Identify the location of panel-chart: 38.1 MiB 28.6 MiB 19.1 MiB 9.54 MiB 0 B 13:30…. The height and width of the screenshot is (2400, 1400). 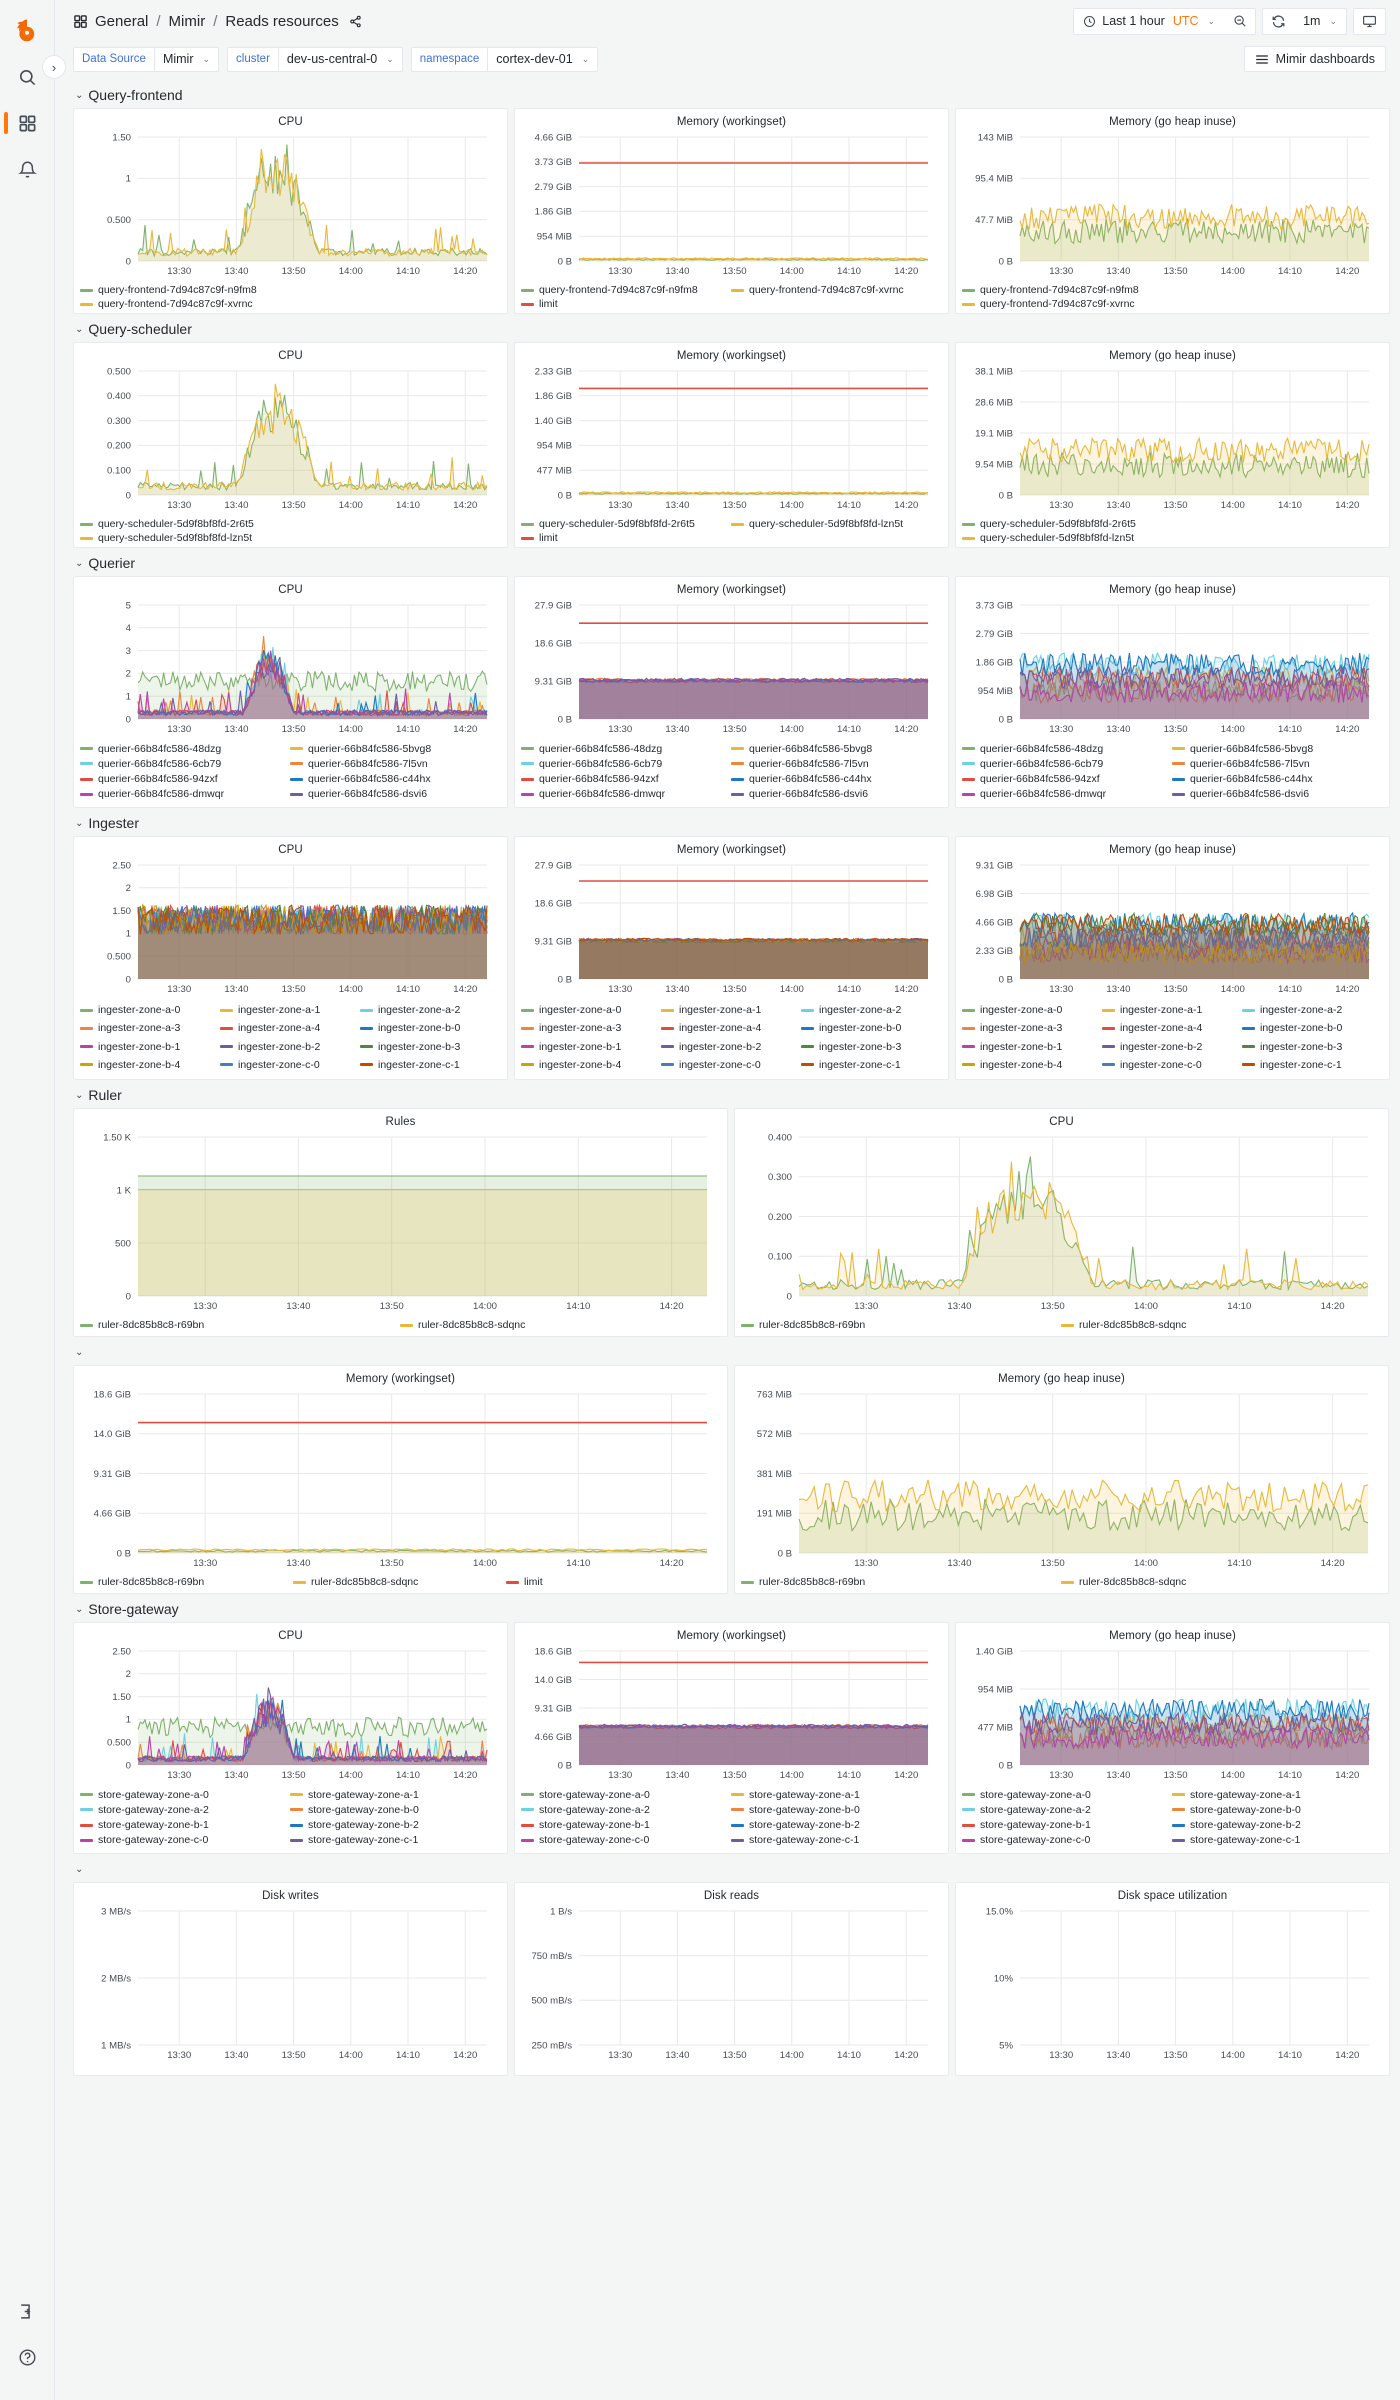
(1172, 440).